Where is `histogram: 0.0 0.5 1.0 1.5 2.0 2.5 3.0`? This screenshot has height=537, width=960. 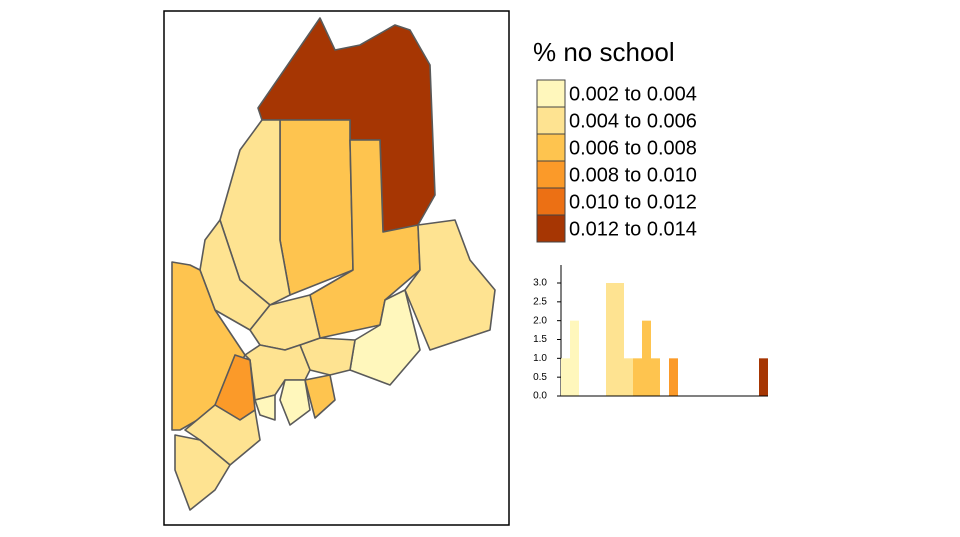 histogram: 0.0 0.5 1.0 1.5 2.0 2.5 3.0 is located at coordinates (650, 333).